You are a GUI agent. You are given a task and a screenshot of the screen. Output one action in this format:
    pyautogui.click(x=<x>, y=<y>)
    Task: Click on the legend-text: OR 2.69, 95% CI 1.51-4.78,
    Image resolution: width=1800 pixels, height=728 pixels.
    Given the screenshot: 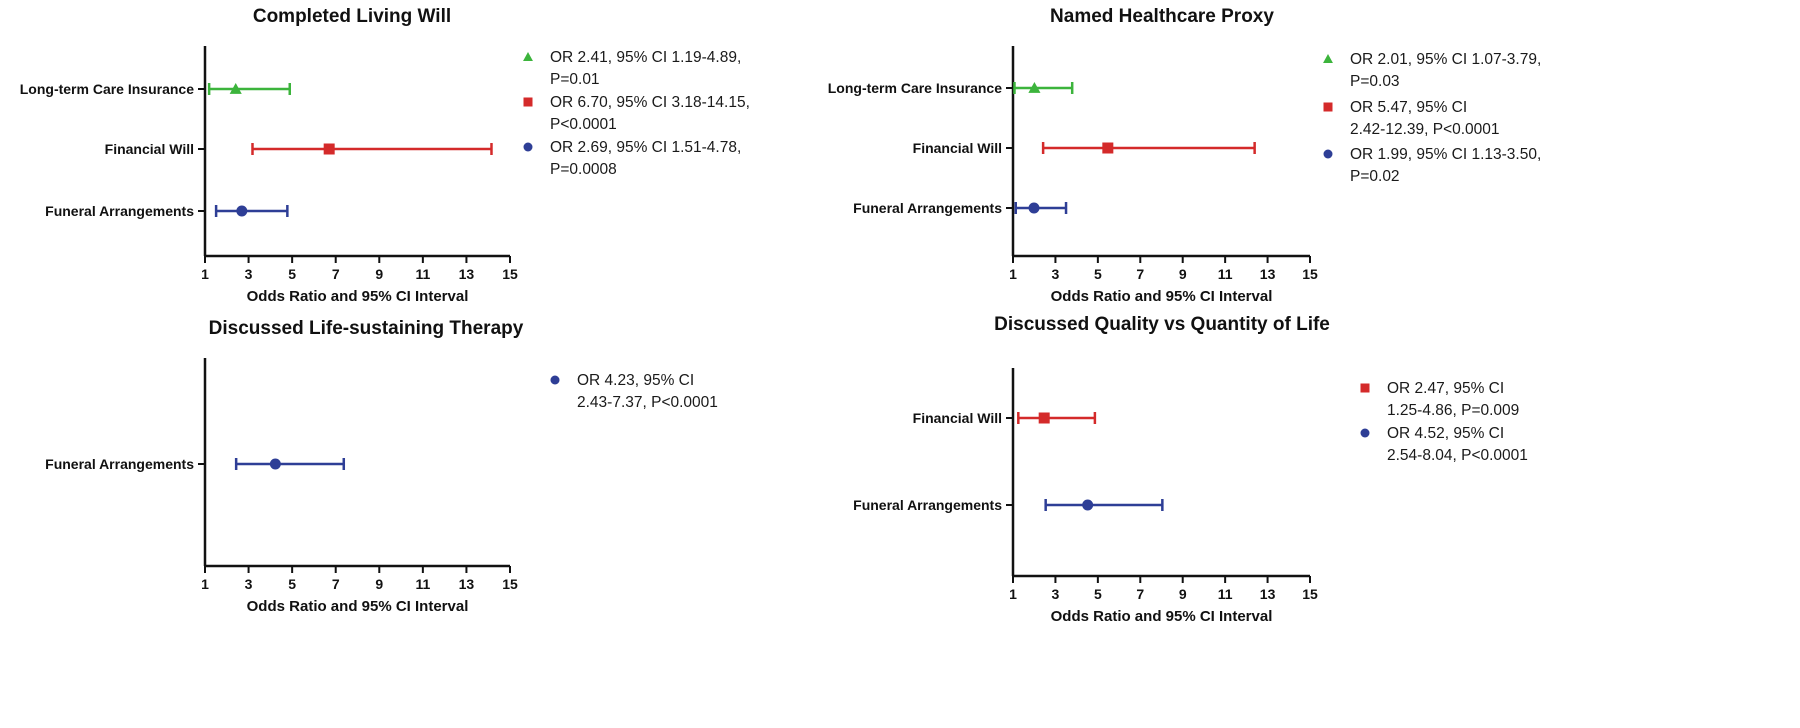 What is the action you would take?
    pyautogui.click(x=645, y=147)
    